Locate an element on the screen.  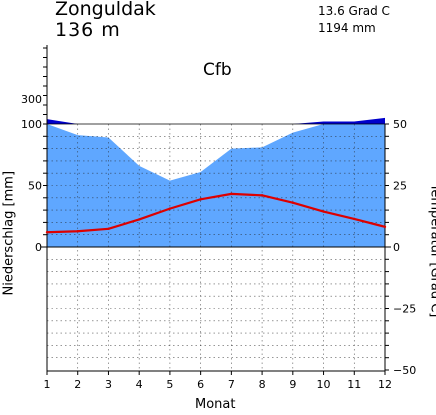
annual-precipitation: 1194 mm is located at coordinates (347, 28).